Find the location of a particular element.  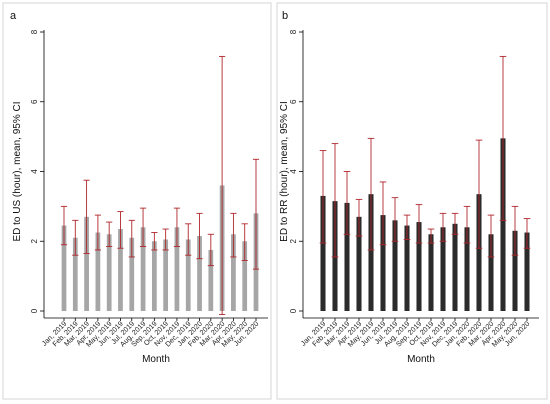

panel-letter: a is located at coordinates (13, 16).